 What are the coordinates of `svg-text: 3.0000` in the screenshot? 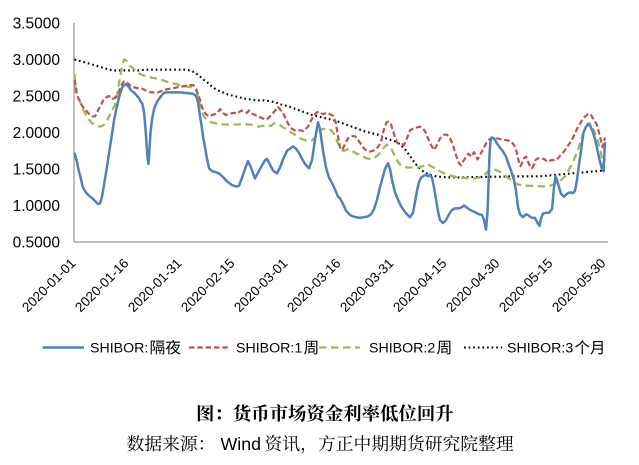 It's located at (37, 60).